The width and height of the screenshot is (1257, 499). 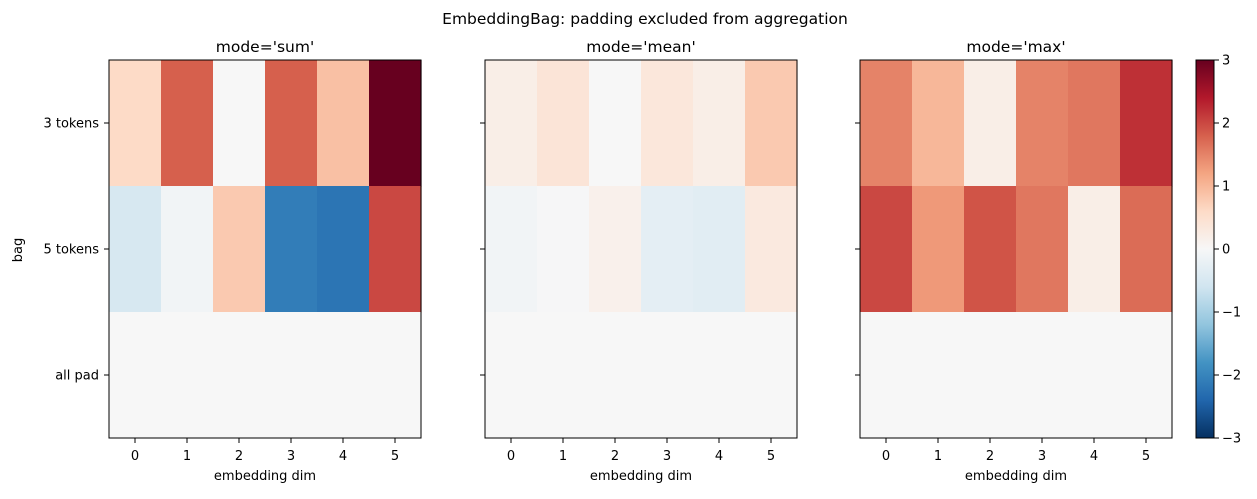 What do you see at coordinates (71, 250) in the screenshot?
I see `y-tick-label: 5 tokens` at bounding box center [71, 250].